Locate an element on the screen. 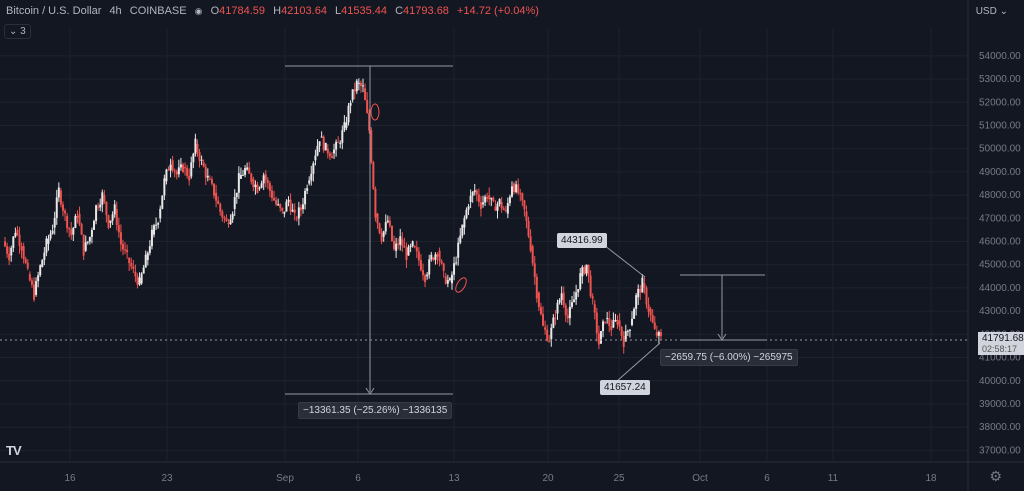 The width and height of the screenshot is (1024, 491). price-range-measure-large: −13361.35 (−25.26%) −1336135 is located at coordinates (375, 410).